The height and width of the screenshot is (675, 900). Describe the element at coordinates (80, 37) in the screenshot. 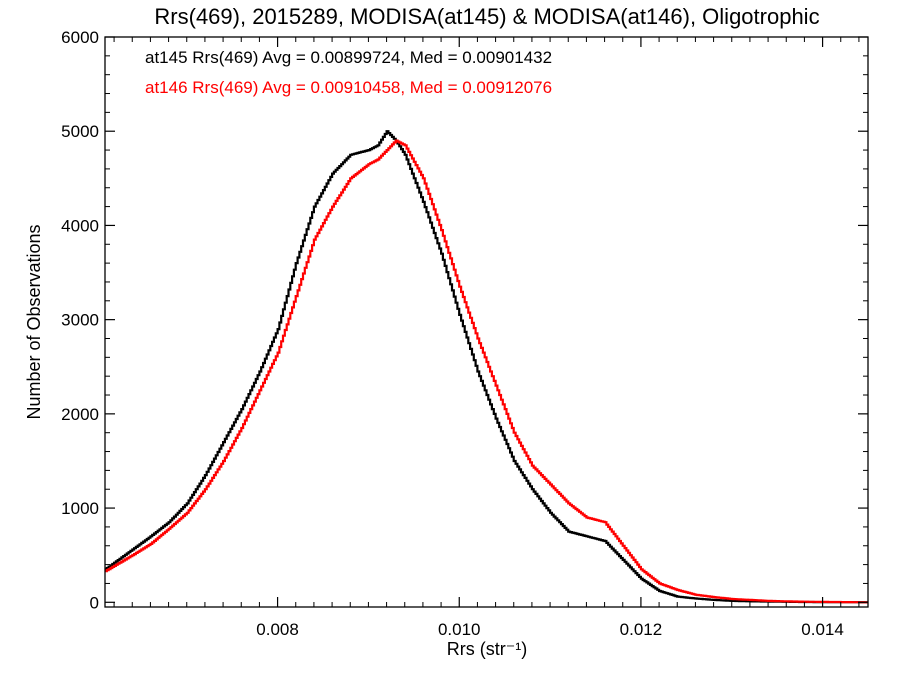

I see `y-tick-label: 6000` at that location.